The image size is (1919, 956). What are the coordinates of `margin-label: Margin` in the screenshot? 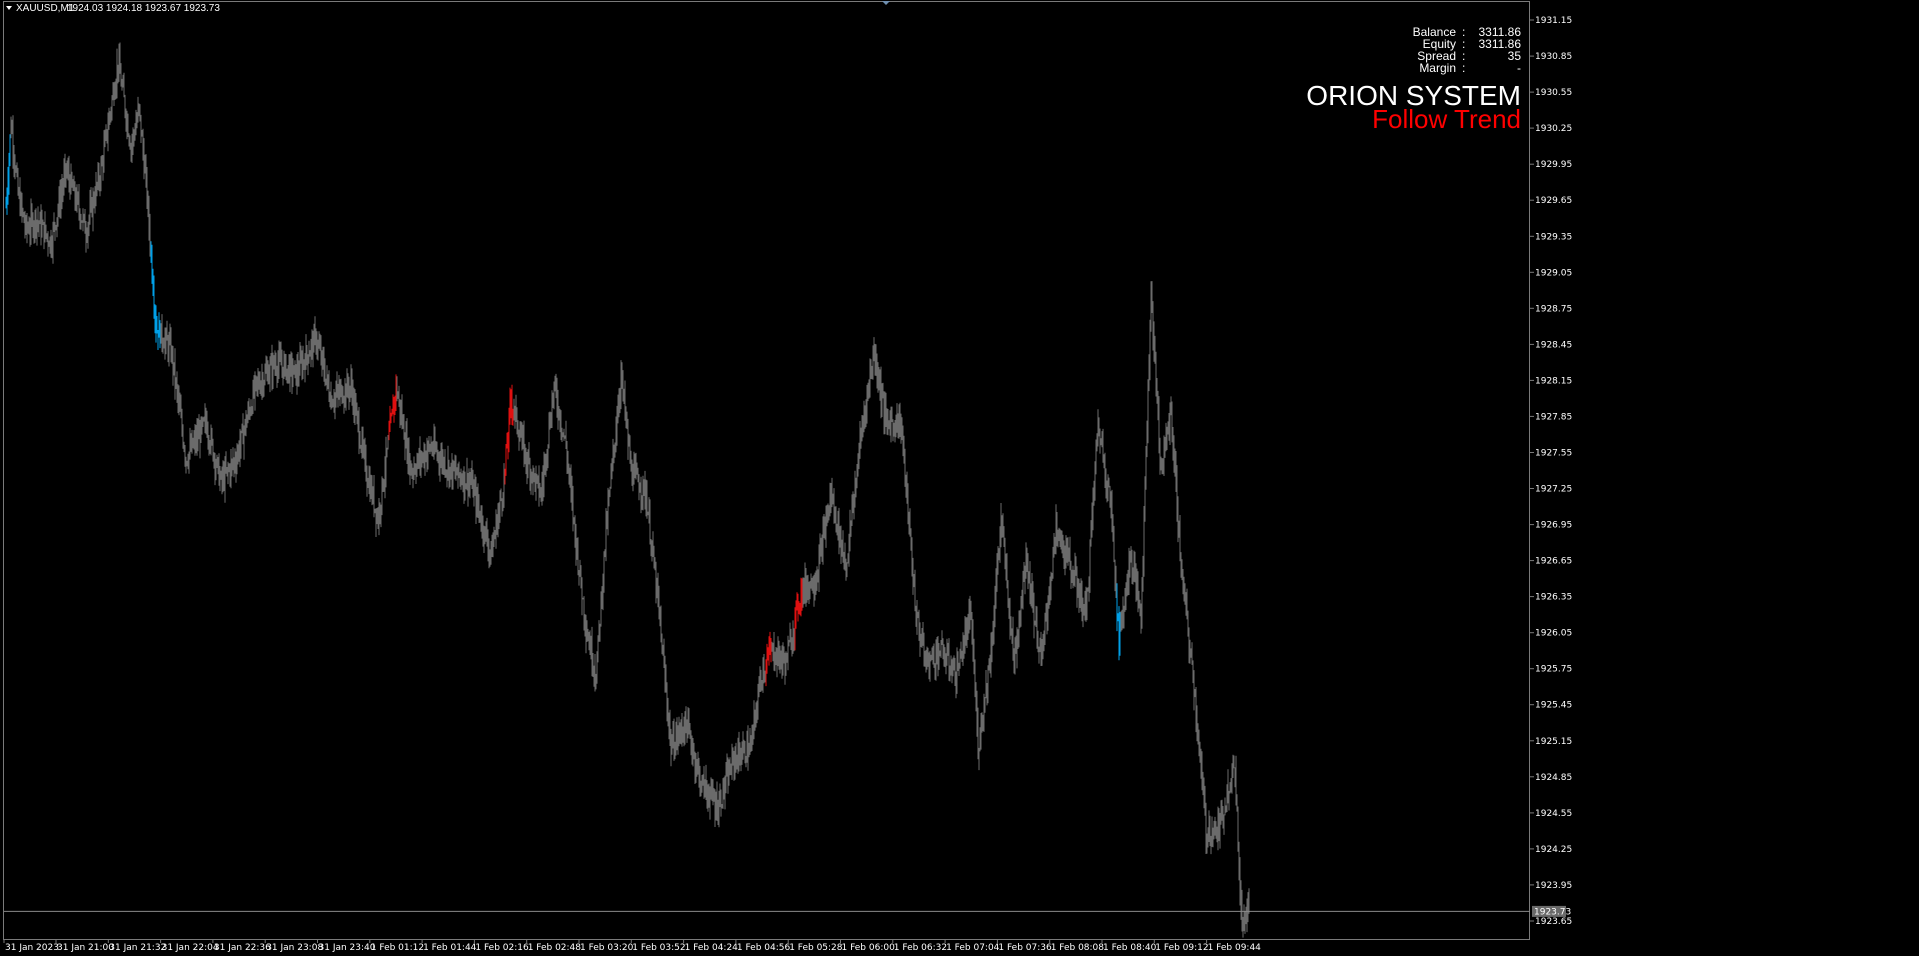 It's located at (1437, 68).